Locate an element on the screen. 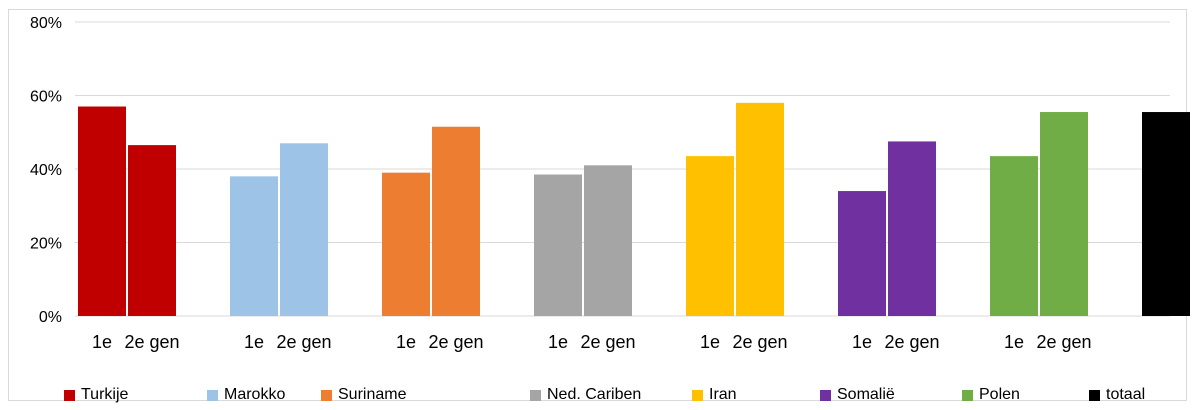 The image size is (1197, 410). legend-label: Polen is located at coordinates (999, 394).